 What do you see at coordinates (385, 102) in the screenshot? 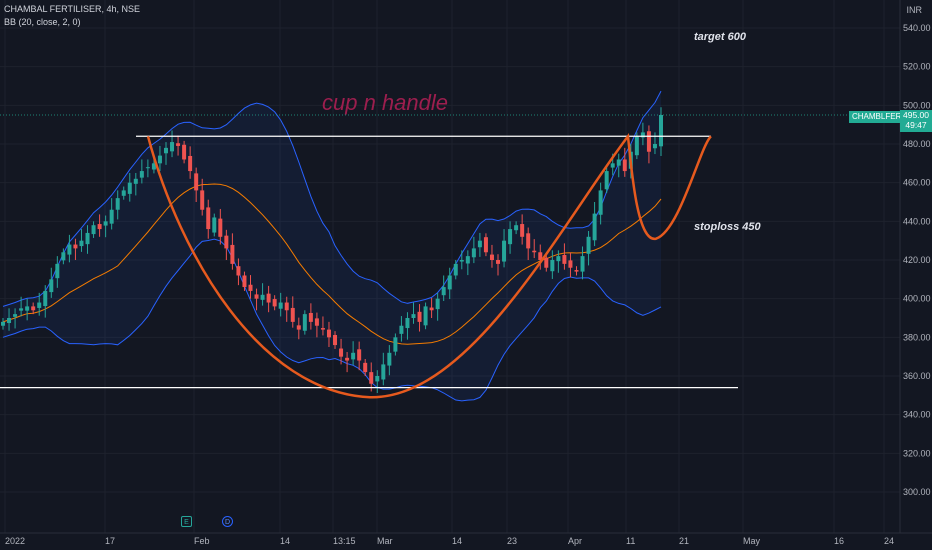
I see `title-annotation: cup n handle` at bounding box center [385, 102].